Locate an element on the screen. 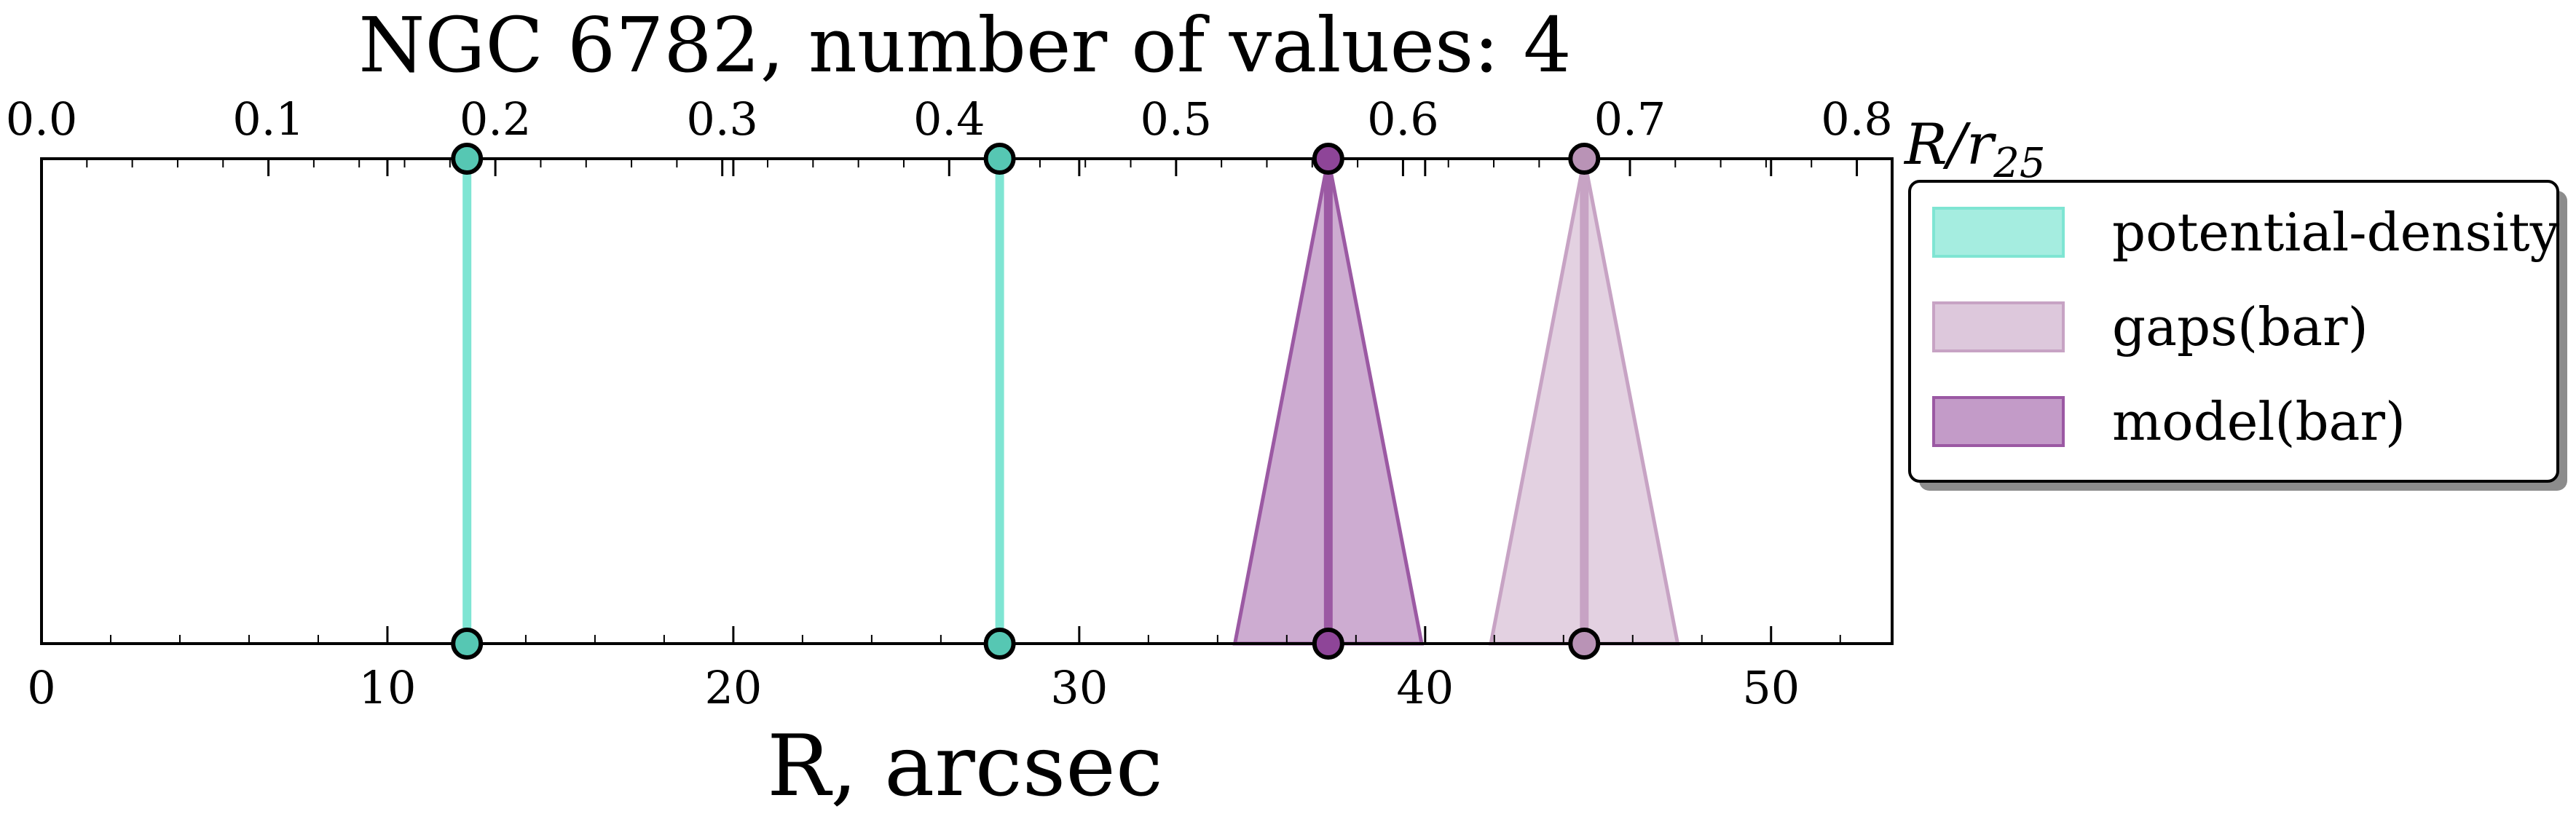 The image size is (2576, 830). series-0-point-1-marker-top is located at coordinates (999, 159).